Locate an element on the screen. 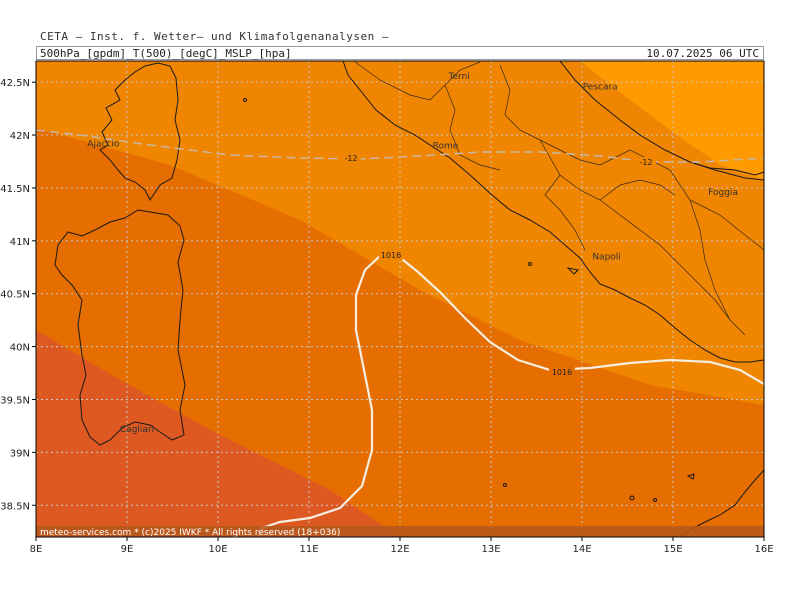 The image size is (800, 600). longitude-axis: 8E 9E 10E 11E 12E 13E 14E 15E 16E is located at coordinates (402, 546).